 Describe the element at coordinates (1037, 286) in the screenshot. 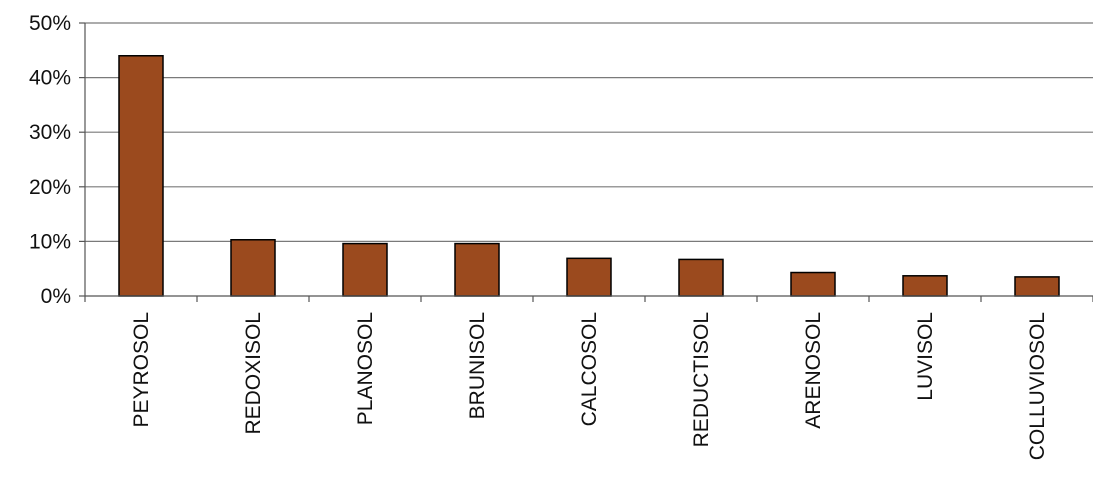

I see `bar-colluviosol` at that location.